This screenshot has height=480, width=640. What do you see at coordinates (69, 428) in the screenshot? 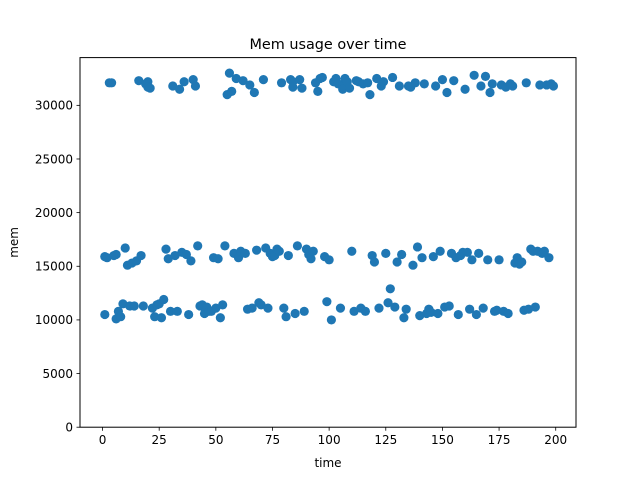
I see `y-tick-label: 0` at bounding box center [69, 428].